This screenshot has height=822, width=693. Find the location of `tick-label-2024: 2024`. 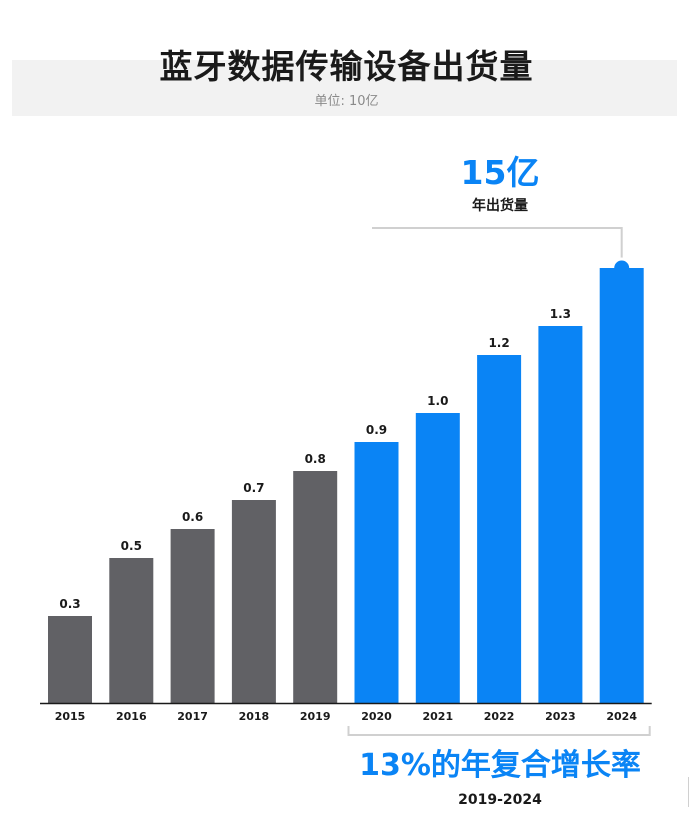

tick-label-2024: 2024 is located at coordinates (621, 716).